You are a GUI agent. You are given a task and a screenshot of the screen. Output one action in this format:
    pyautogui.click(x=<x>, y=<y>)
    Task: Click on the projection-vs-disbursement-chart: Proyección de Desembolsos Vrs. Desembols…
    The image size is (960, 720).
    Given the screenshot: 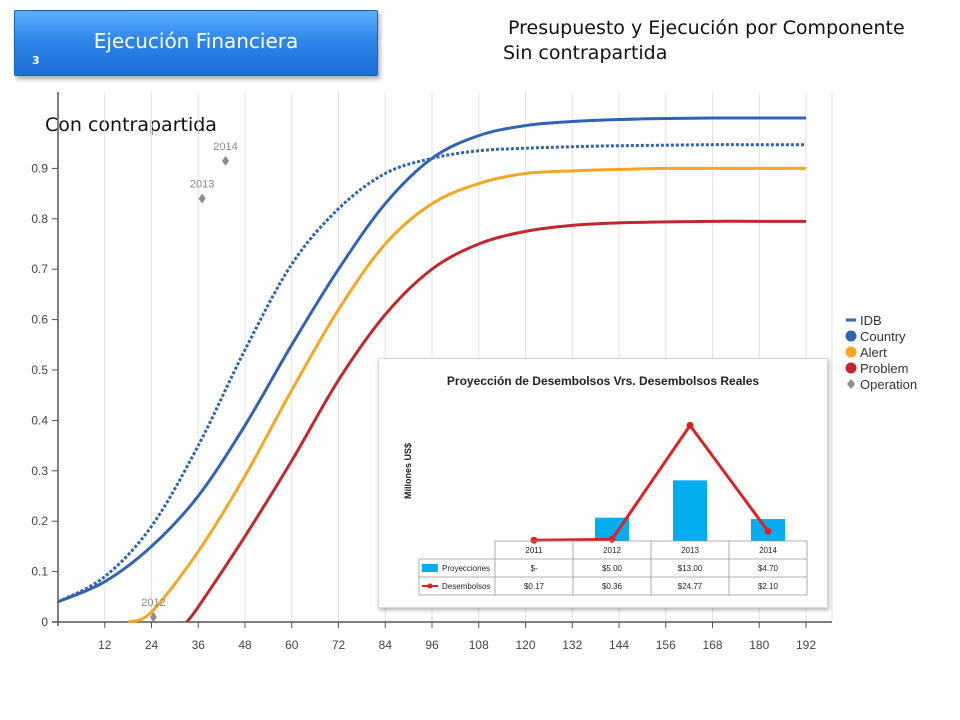 What is the action you would take?
    pyautogui.click(x=605, y=485)
    